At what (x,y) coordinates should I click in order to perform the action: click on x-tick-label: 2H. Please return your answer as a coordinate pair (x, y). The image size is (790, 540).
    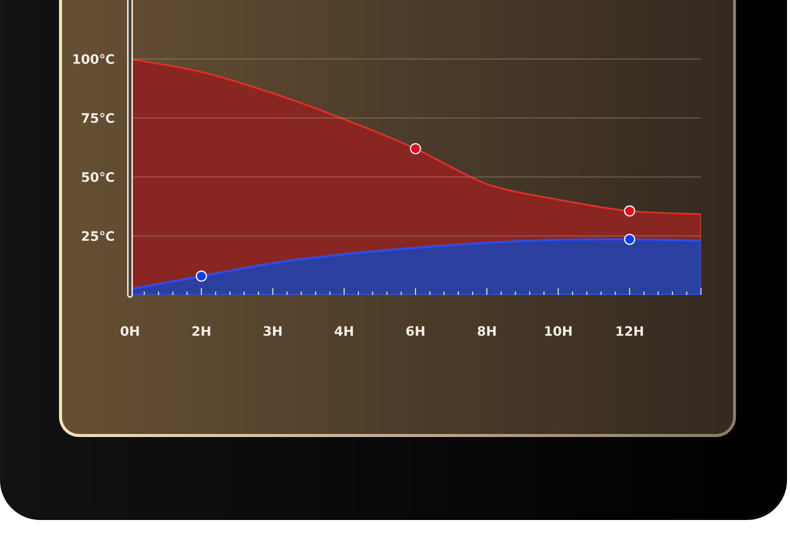
    Looking at the image, I should click on (201, 331).